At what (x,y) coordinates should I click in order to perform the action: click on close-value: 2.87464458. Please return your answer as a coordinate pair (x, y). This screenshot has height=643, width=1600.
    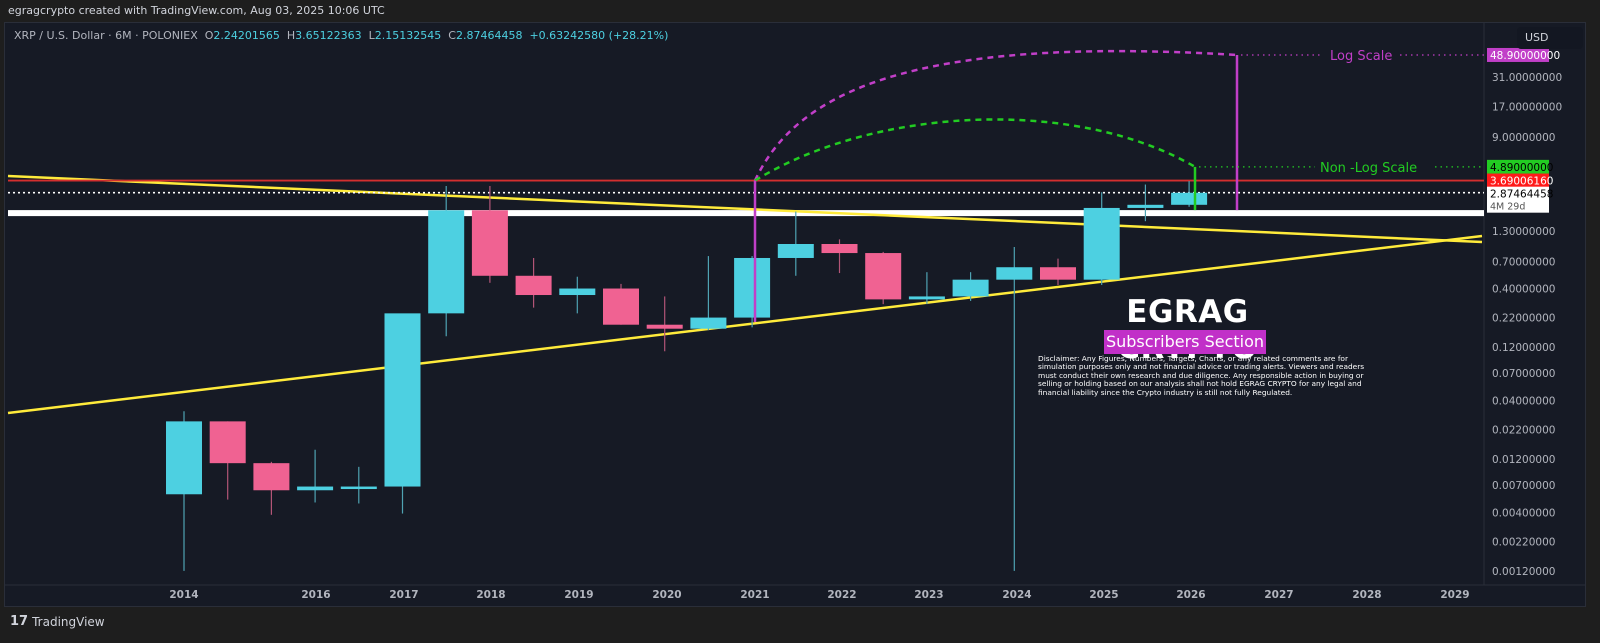
    Looking at the image, I should click on (489, 35).